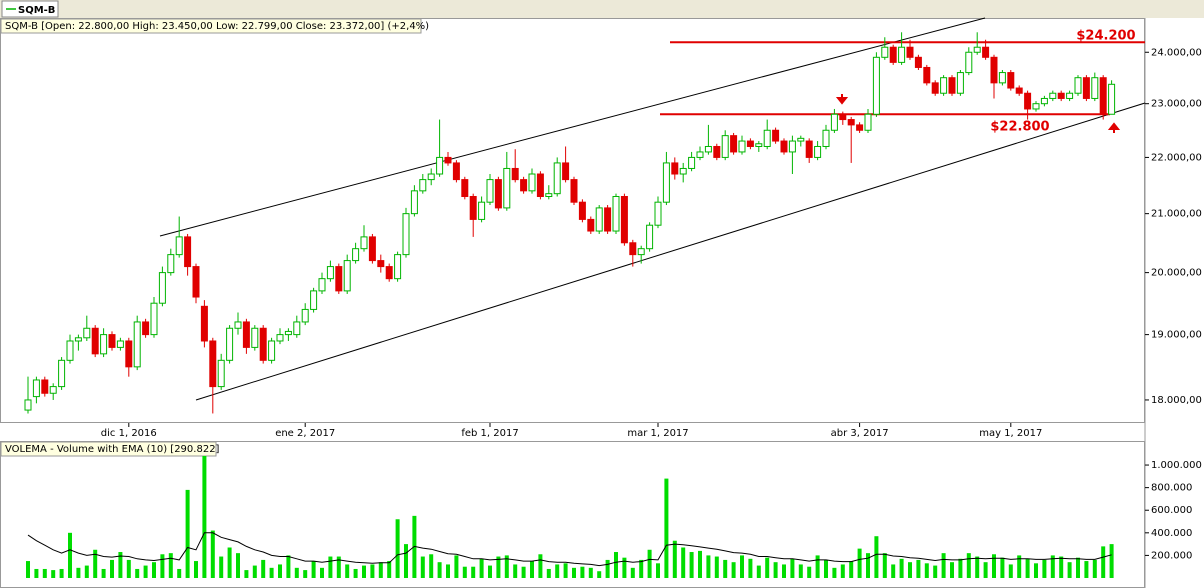 This screenshot has height=588, width=1204. I want to click on y-tick-label: 22.000,00, so click(1176, 157).